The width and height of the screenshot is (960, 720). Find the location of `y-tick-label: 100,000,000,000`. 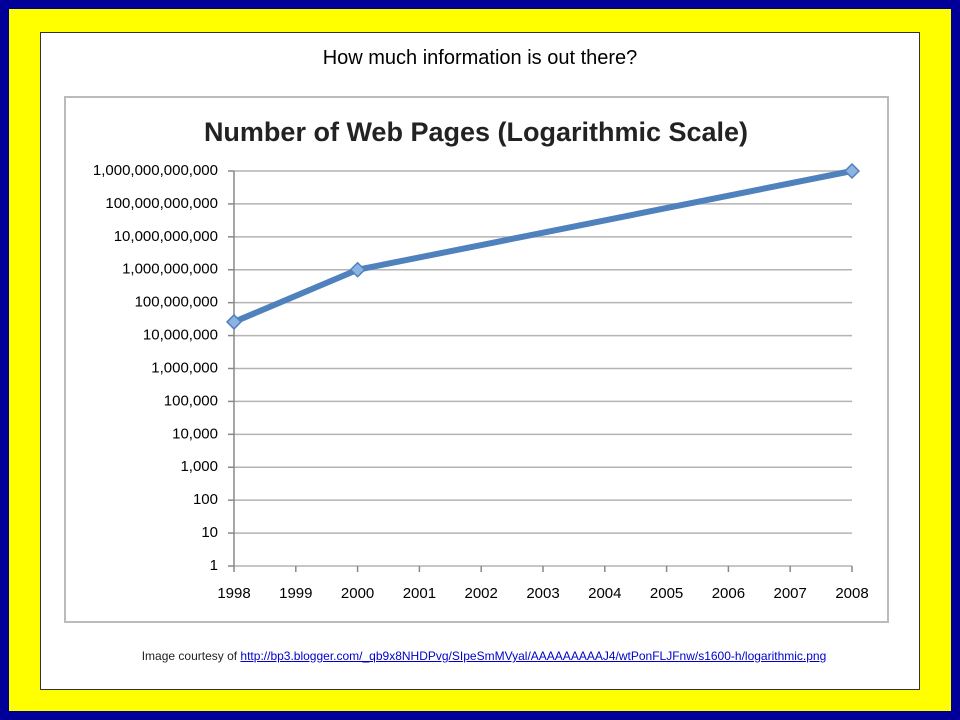

y-tick-label: 100,000,000,000 is located at coordinates (161, 203).